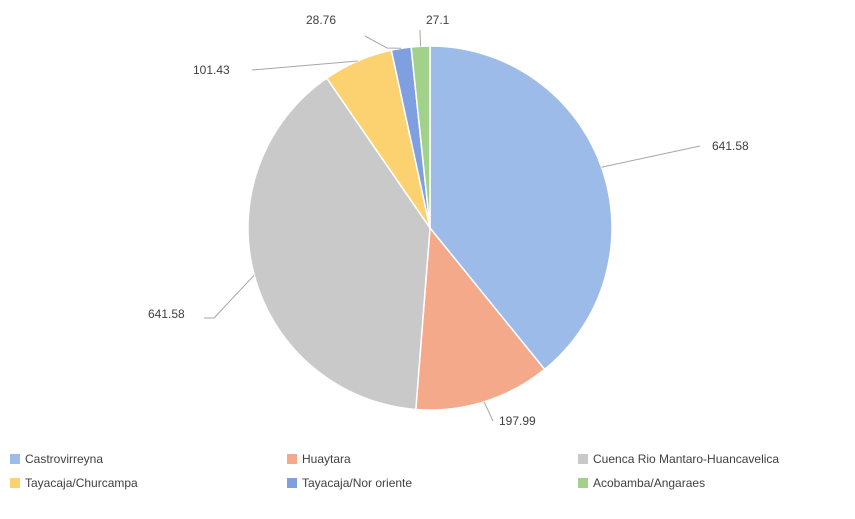 The height and width of the screenshot is (519, 855). I want to click on legend-label: Acobamba/Angaraes, so click(649, 483).